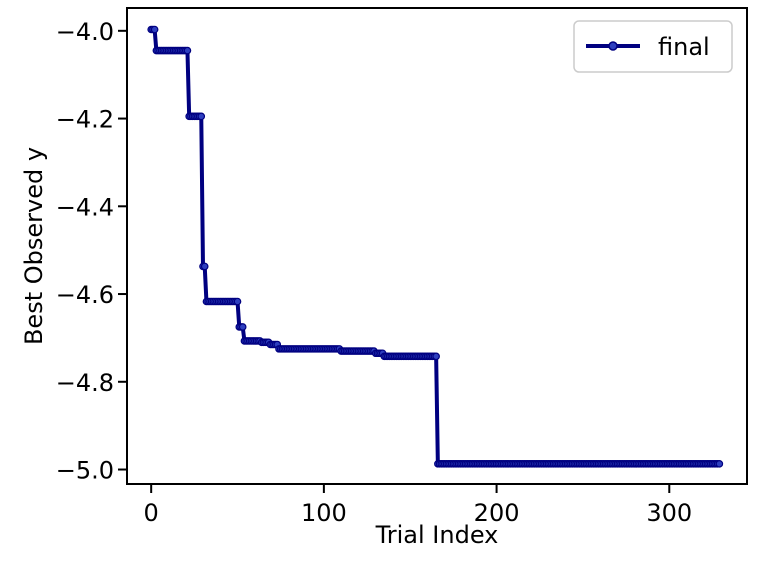 The width and height of the screenshot is (757, 564). What do you see at coordinates (91, 251) in the screenshot?
I see `y-axis-ticks: −4.0 −4.2 −4.4 −4.6 −4.8 −5.0` at bounding box center [91, 251].